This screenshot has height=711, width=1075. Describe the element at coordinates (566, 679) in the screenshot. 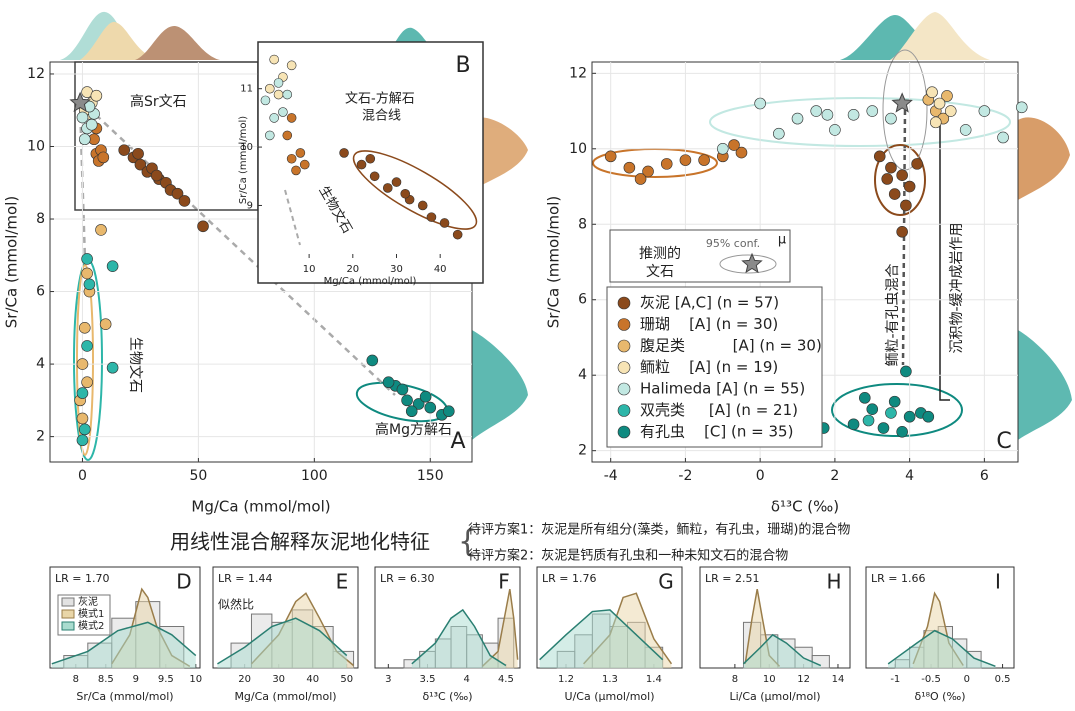

I see `x-tick-label: 1.2` at that location.